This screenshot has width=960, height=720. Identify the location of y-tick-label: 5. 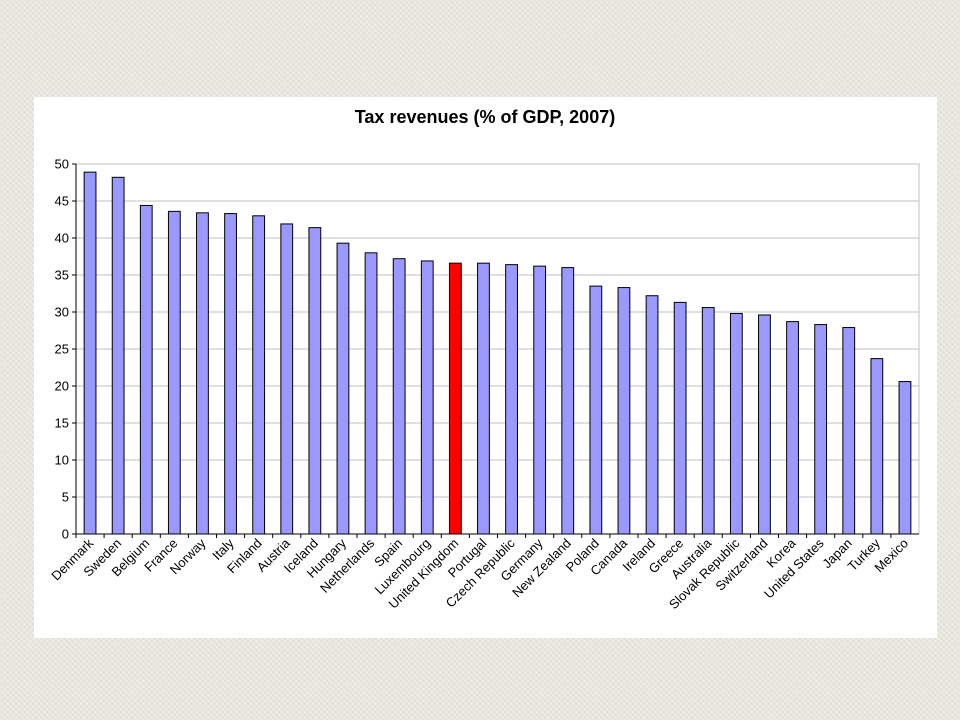
(65, 497).